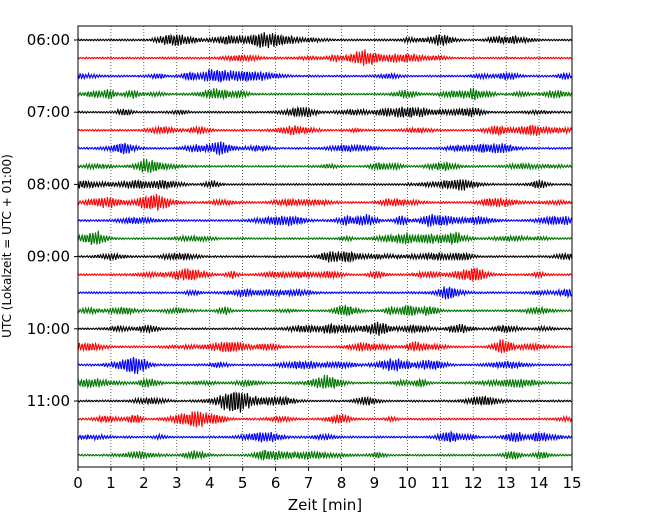  Describe the element at coordinates (506, 483) in the screenshot. I see `x-tick-label: 13` at that location.